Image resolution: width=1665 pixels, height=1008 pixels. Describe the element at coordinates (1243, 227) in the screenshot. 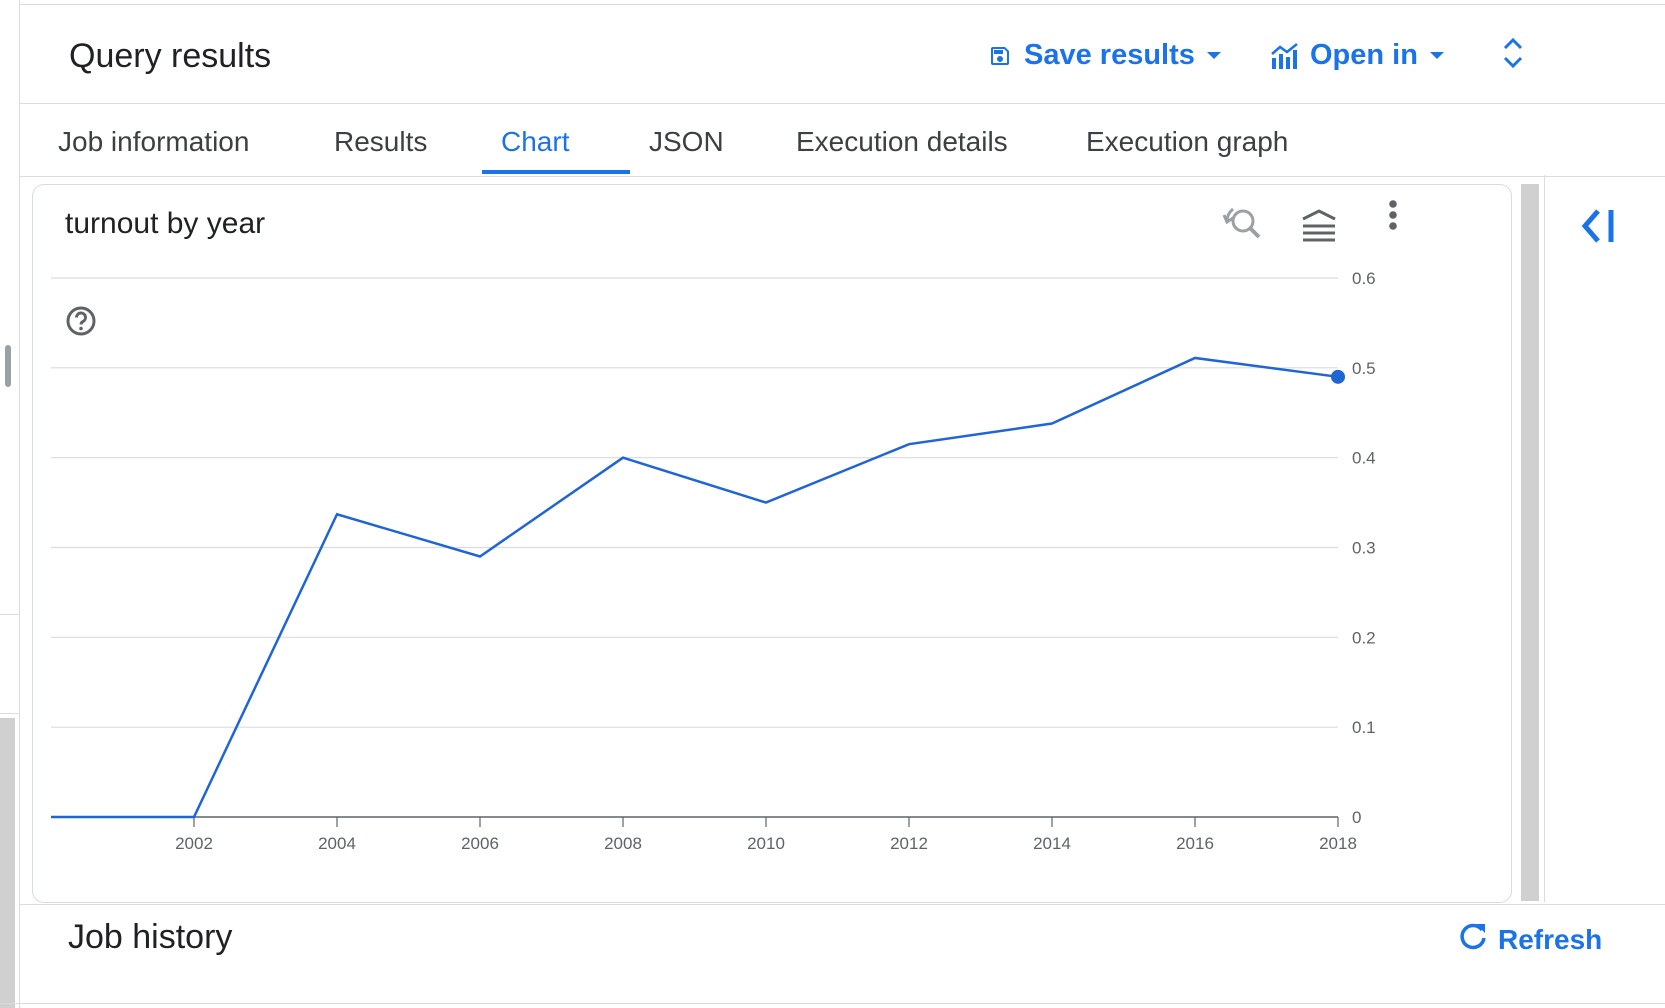

I see `zoom-reset-icon` at that location.